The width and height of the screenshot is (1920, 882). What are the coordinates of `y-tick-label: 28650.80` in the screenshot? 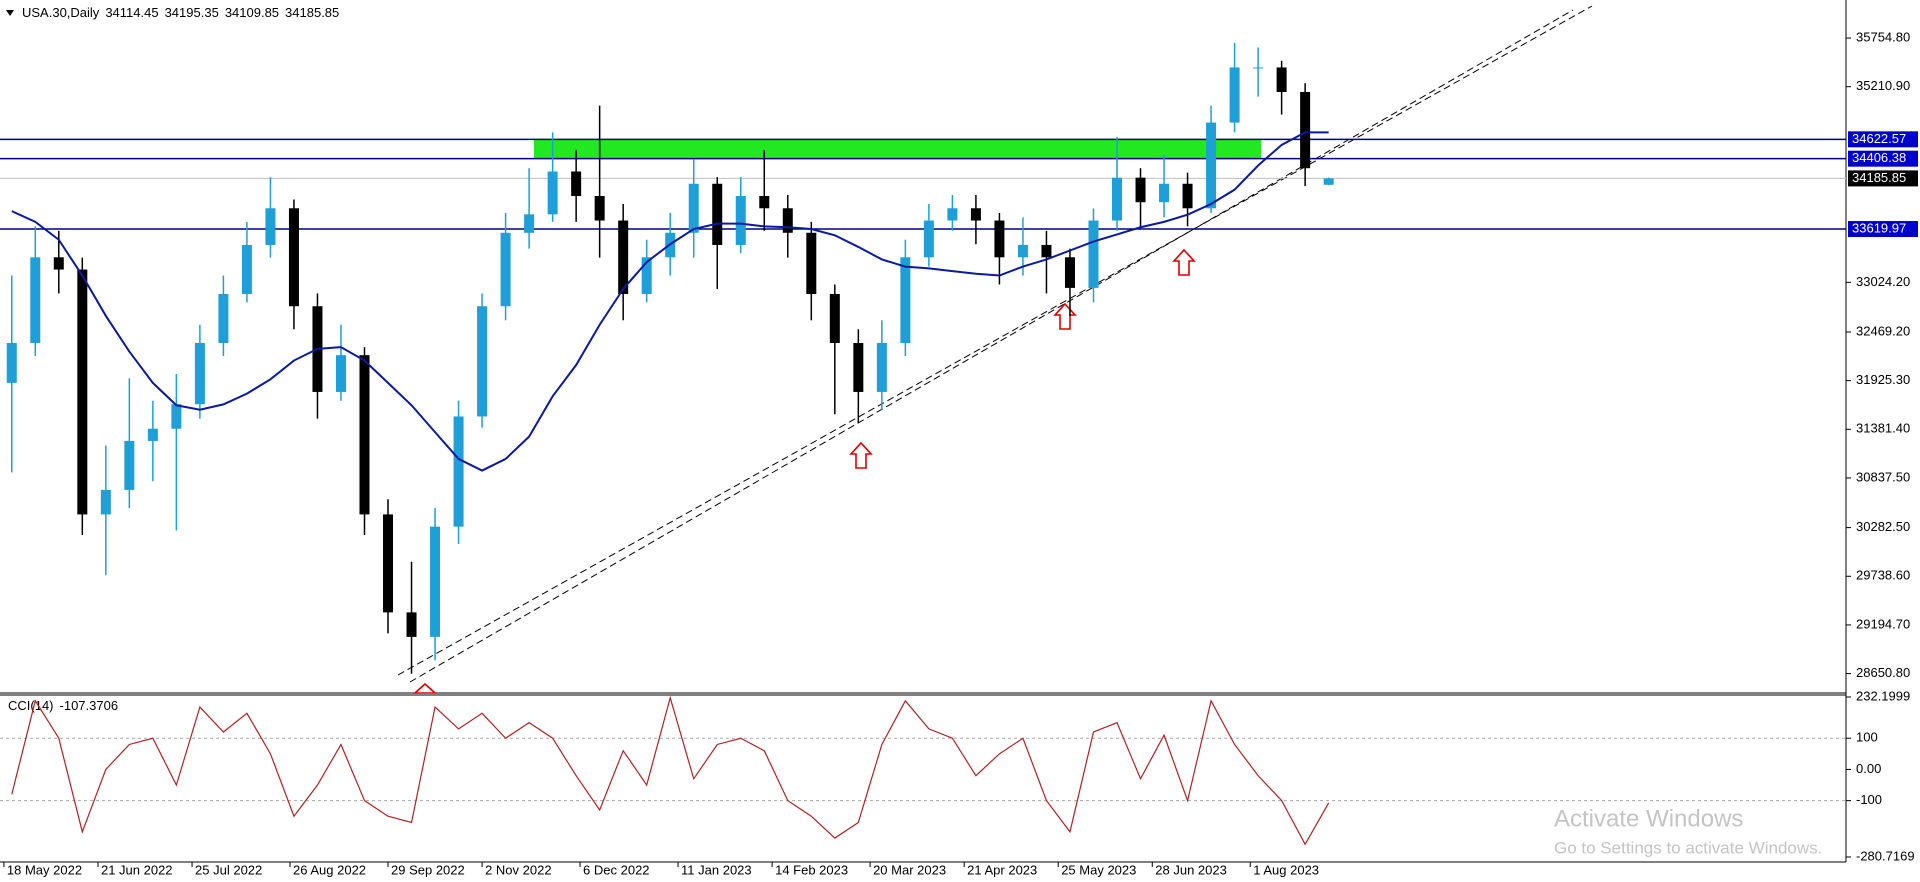 It's located at (1883, 672).